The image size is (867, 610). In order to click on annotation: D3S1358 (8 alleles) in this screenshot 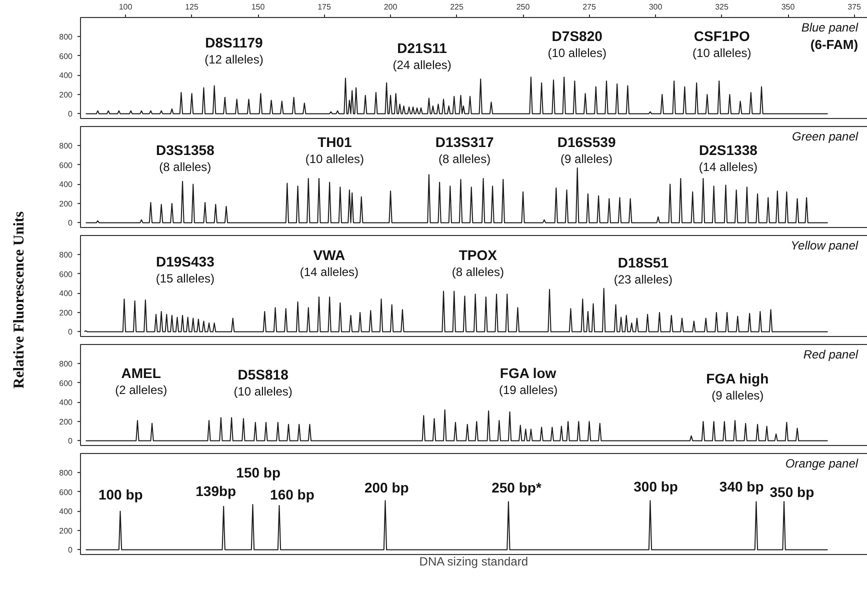, I will do `click(185, 158)`.